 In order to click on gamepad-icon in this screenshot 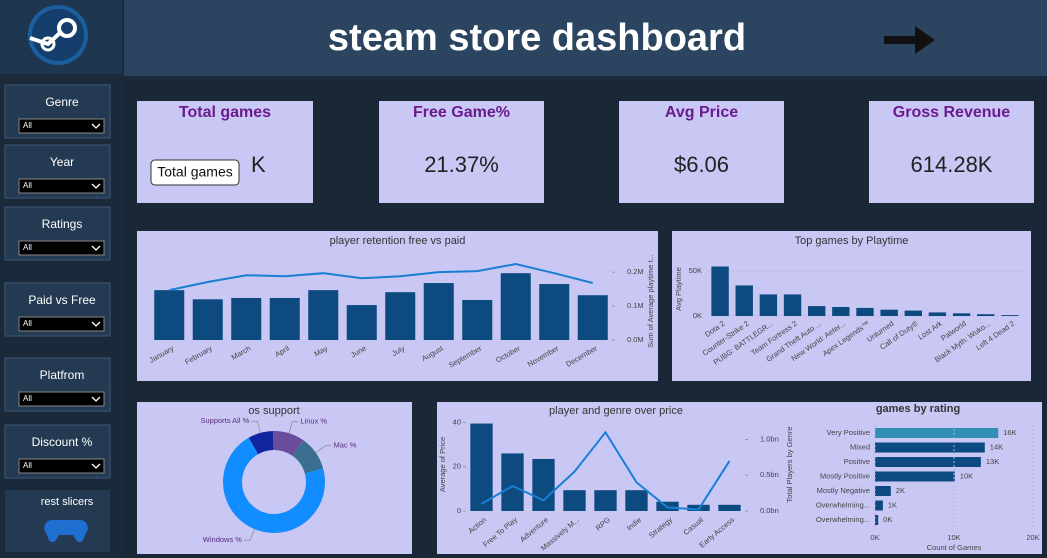, I will do `click(66, 531)`.